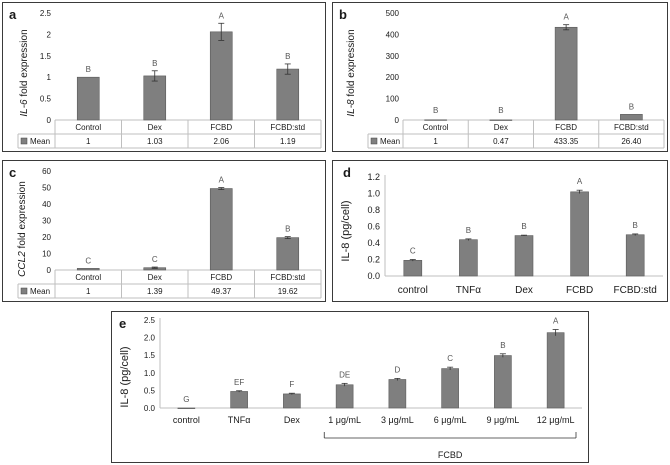 The width and height of the screenshot is (670, 465). What do you see at coordinates (397, 369) in the screenshot?
I see `significance-letter: D` at bounding box center [397, 369].